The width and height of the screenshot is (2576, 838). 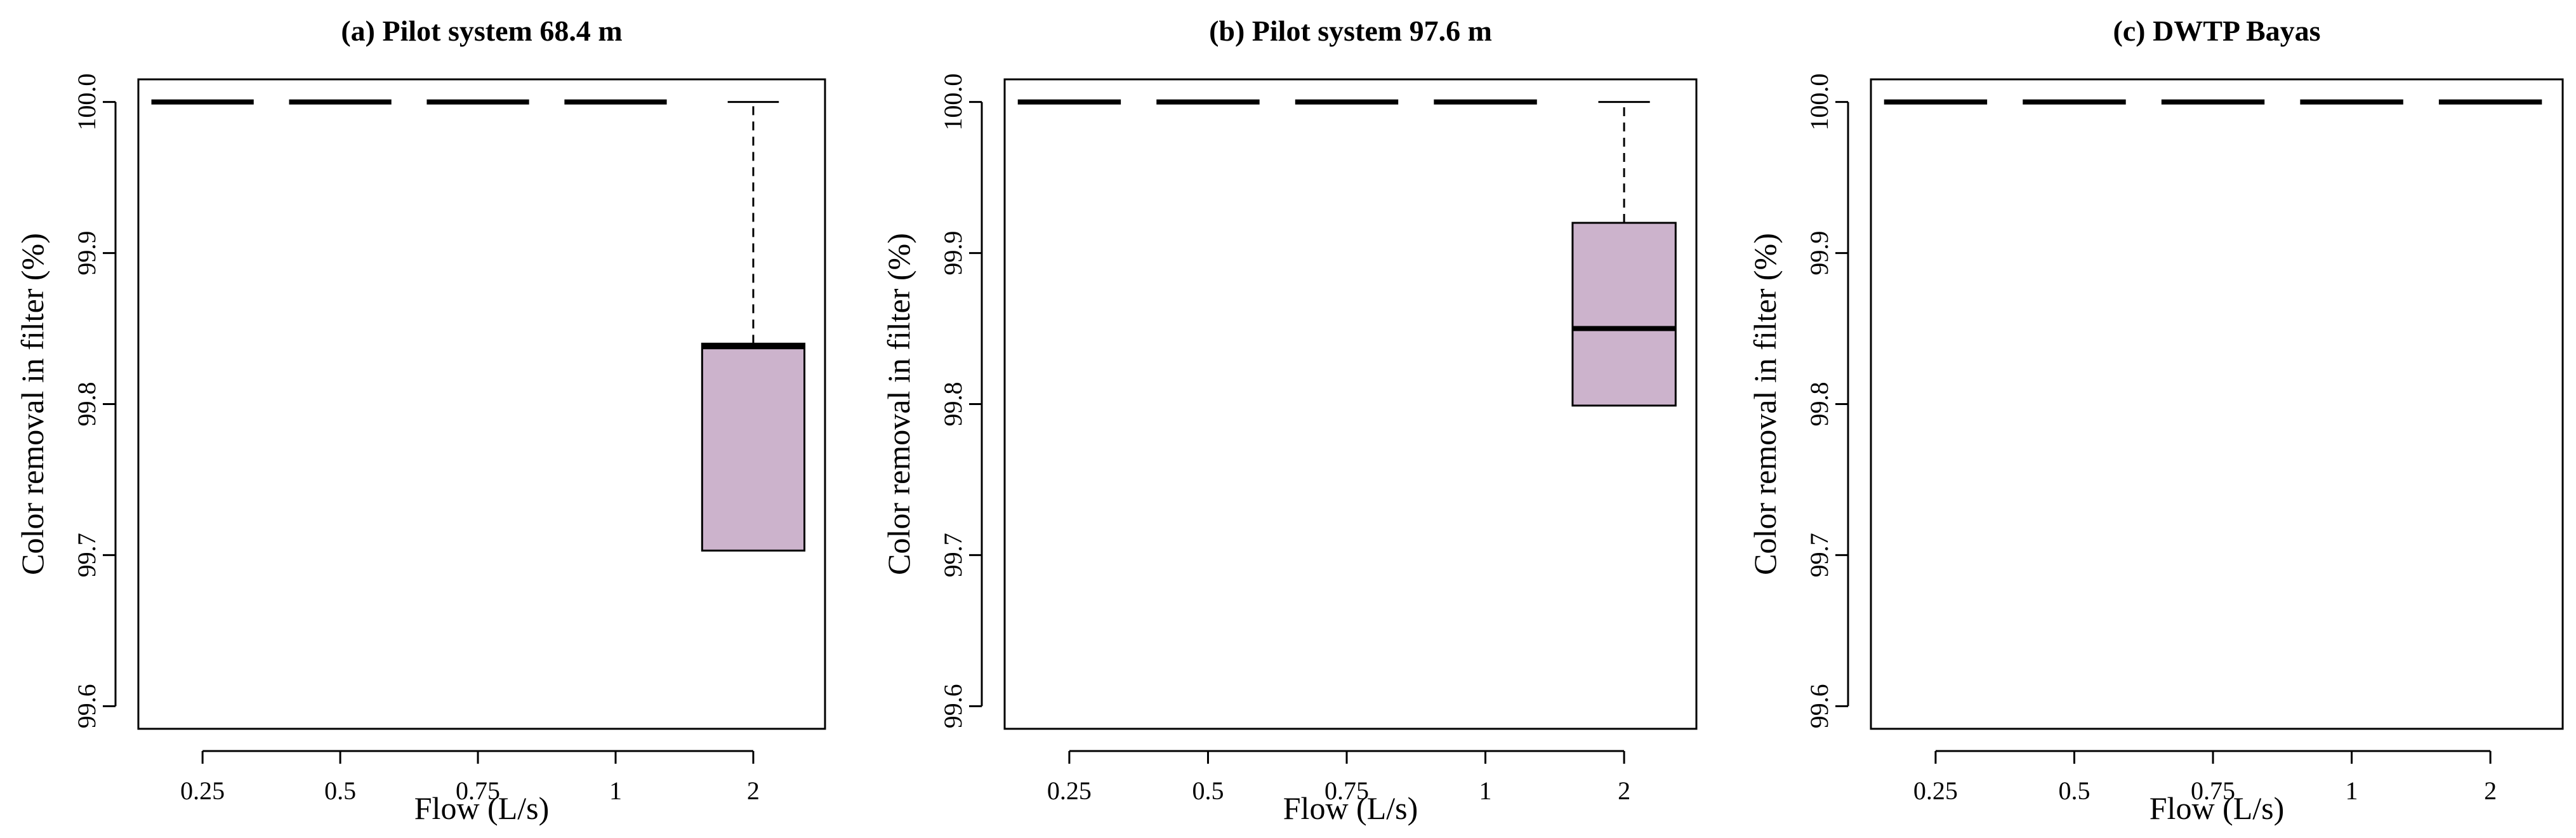 What do you see at coordinates (2216, 31) in the screenshot?
I see `panel-title: (c) DWTP Bayas` at bounding box center [2216, 31].